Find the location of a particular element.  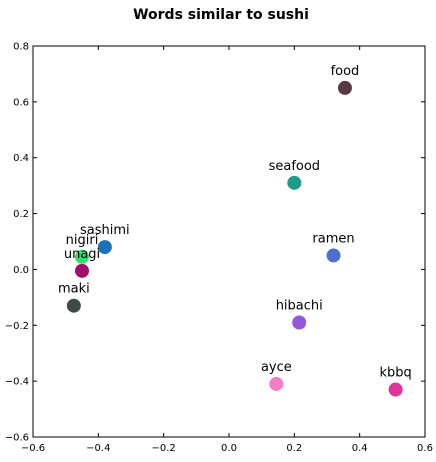

point-label-ramen: ramen is located at coordinates (333, 238).